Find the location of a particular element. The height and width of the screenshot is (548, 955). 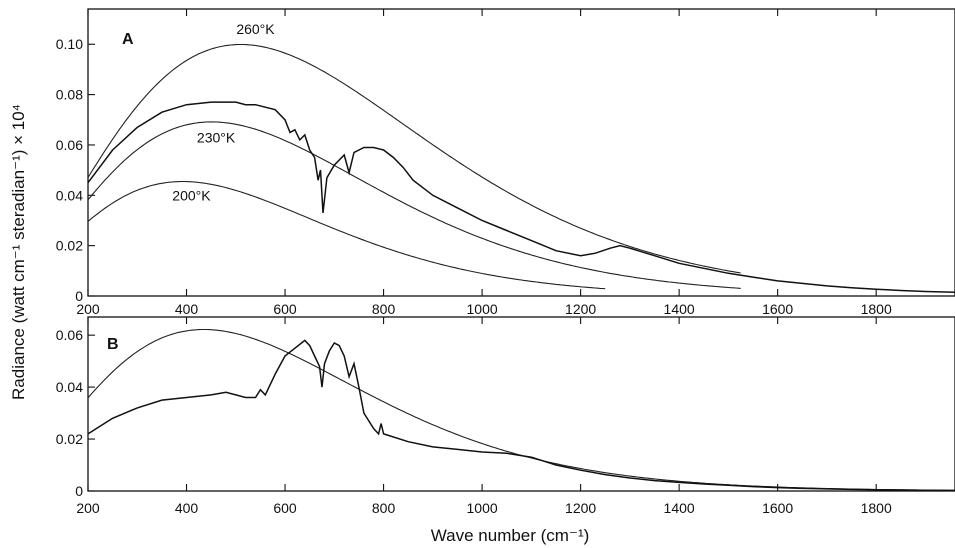

curve-label-230k: 230°K is located at coordinates (216, 137).